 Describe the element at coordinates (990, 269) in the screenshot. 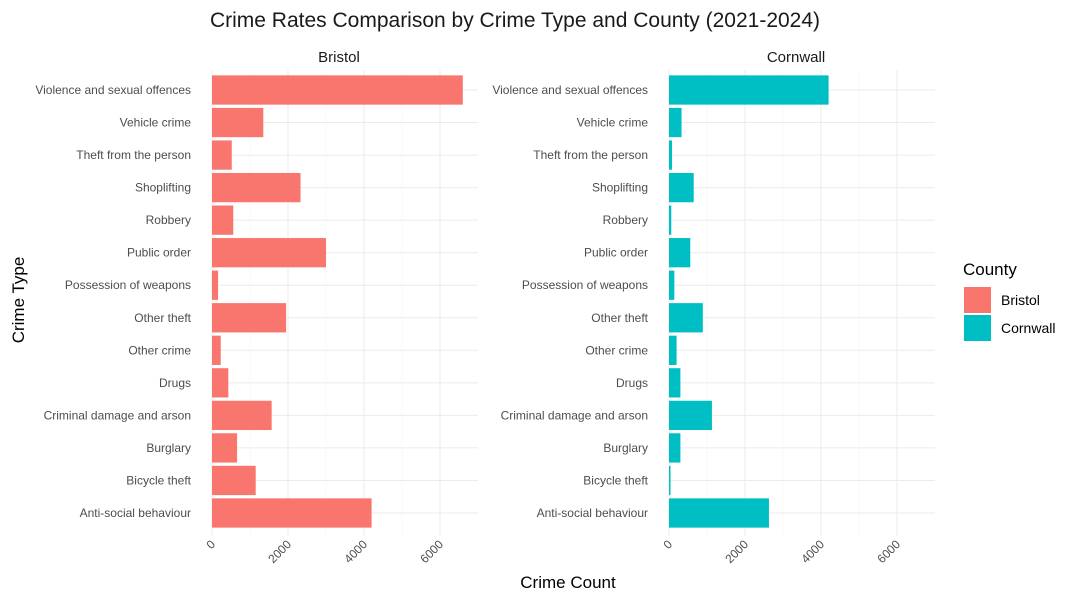

I see `legend-title: County` at that location.